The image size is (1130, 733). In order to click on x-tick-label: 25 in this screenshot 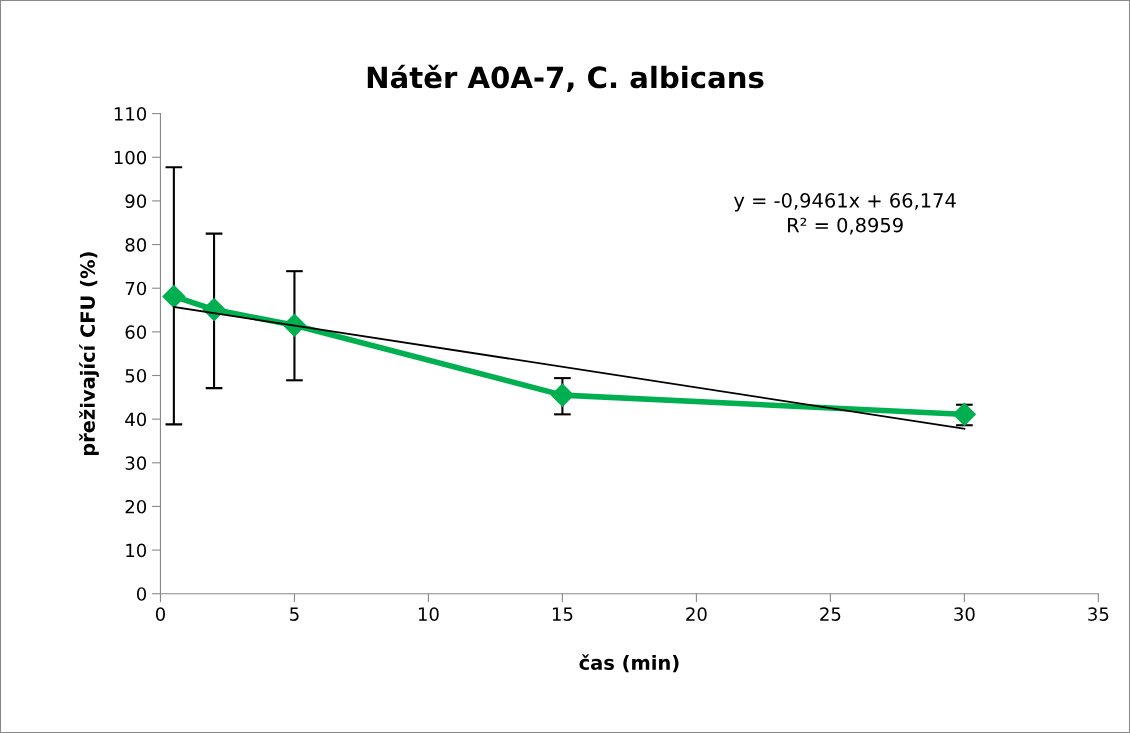, I will do `click(830, 614)`.